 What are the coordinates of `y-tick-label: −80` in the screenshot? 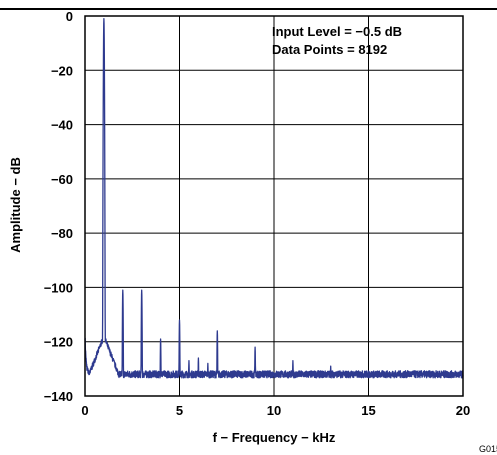 It's located at (62, 233).